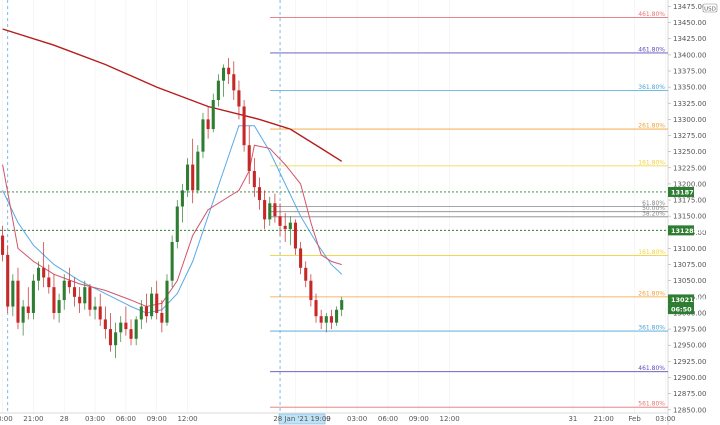 This screenshot has height=425, width=720. What do you see at coordinates (653, 208) in the screenshot?
I see `fib-label: 50.00%` at bounding box center [653, 208].